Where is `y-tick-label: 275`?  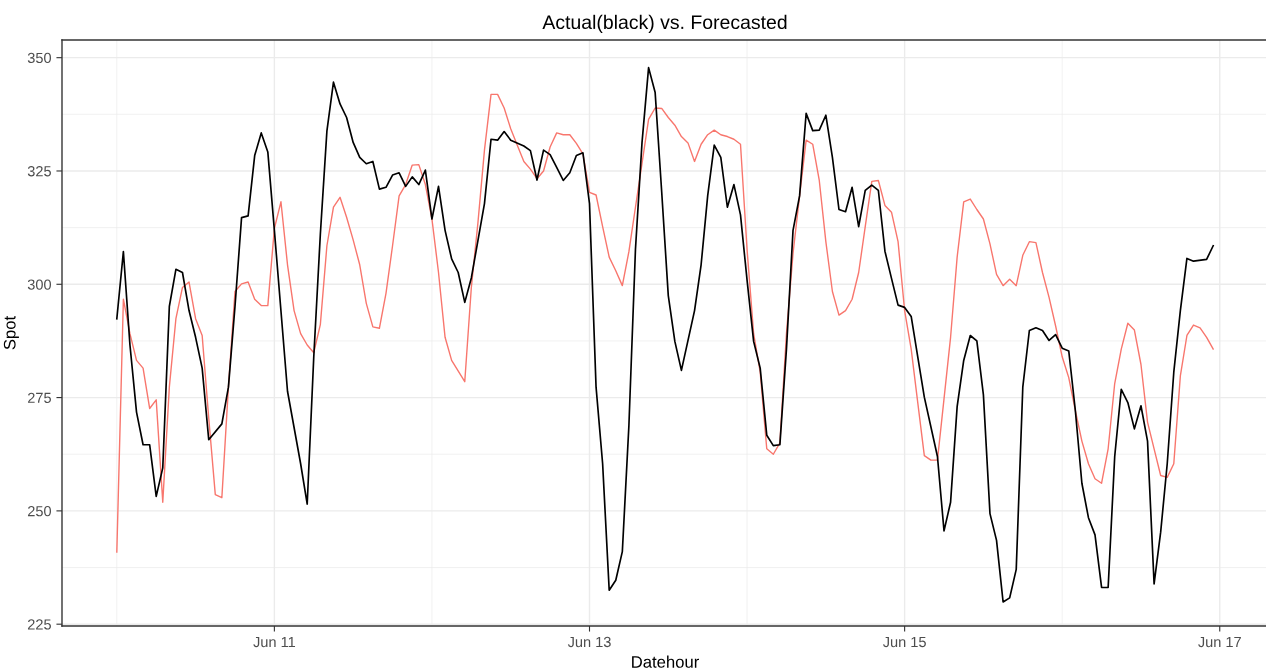
y-tick-label: 275 is located at coordinates (39, 398).